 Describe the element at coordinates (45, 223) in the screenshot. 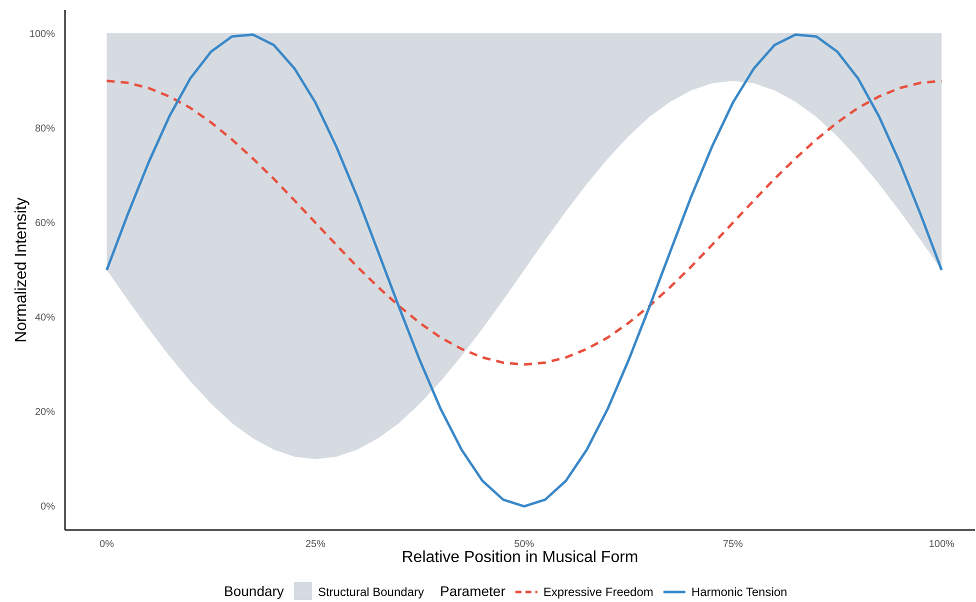

I see `y-tick-label: 60%` at that location.